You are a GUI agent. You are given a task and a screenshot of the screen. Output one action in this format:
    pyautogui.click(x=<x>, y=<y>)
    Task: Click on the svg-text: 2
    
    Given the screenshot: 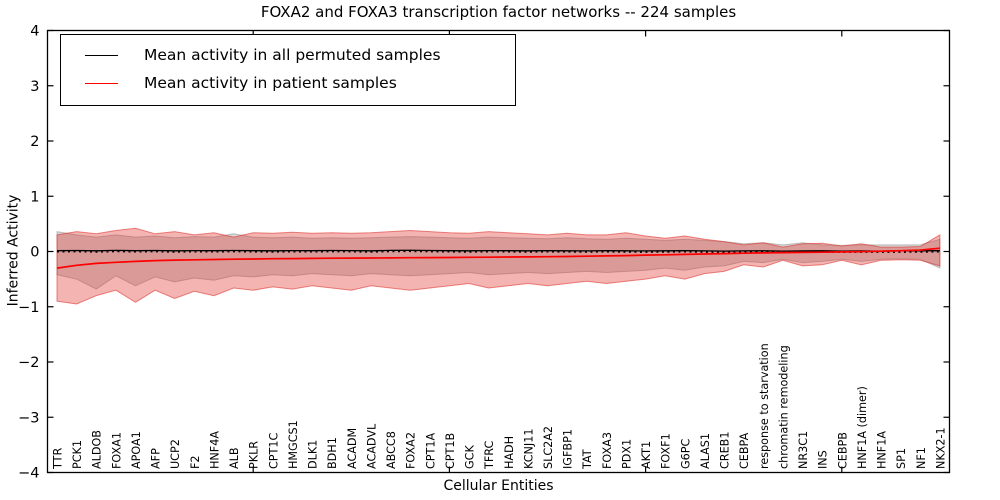 What is the action you would take?
    pyautogui.click(x=34, y=142)
    